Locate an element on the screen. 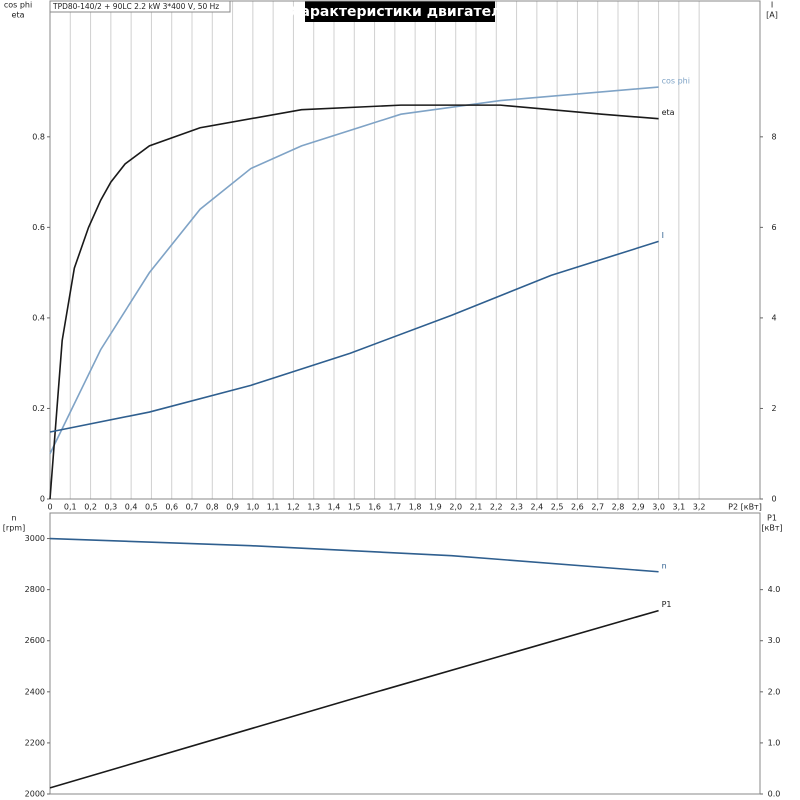 This screenshot has height=800, width=800. series-label: P1 is located at coordinates (667, 604).